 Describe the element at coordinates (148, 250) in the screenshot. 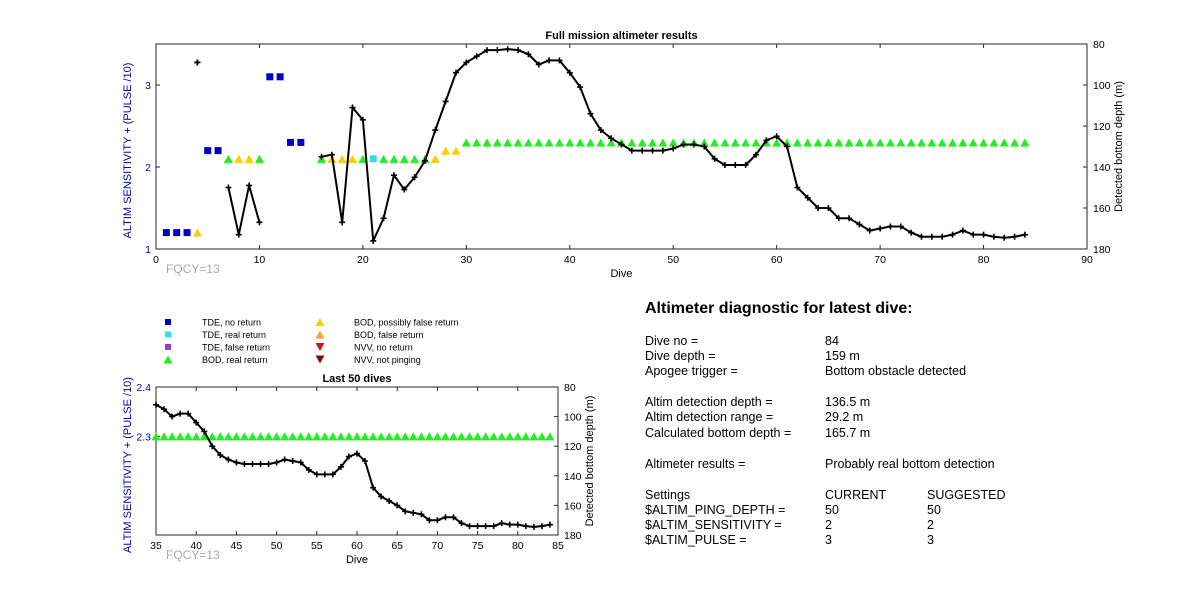

I see `y-tick-label: 1` at that location.